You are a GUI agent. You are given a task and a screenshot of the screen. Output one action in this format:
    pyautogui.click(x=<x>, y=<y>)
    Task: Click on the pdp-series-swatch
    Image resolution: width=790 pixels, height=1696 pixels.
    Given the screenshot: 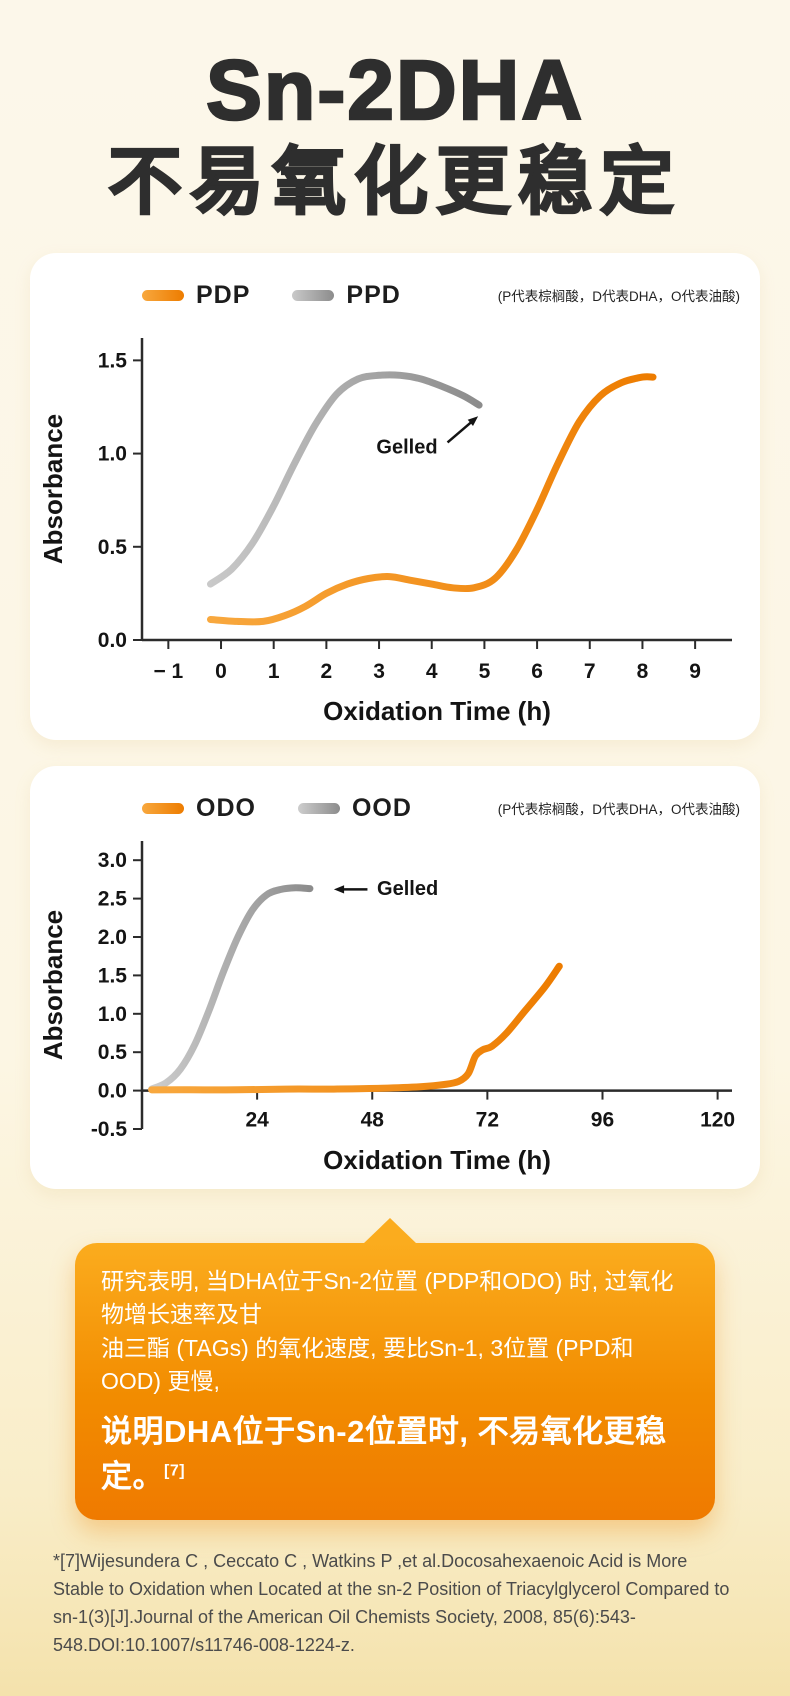 What is the action you would take?
    pyautogui.click(x=163, y=295)
    